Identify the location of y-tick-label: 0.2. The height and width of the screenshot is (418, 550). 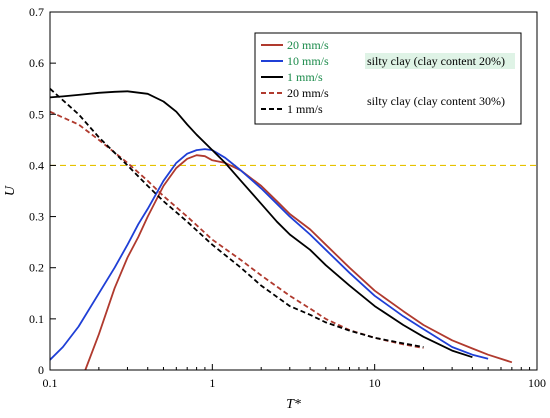
(36, 268).